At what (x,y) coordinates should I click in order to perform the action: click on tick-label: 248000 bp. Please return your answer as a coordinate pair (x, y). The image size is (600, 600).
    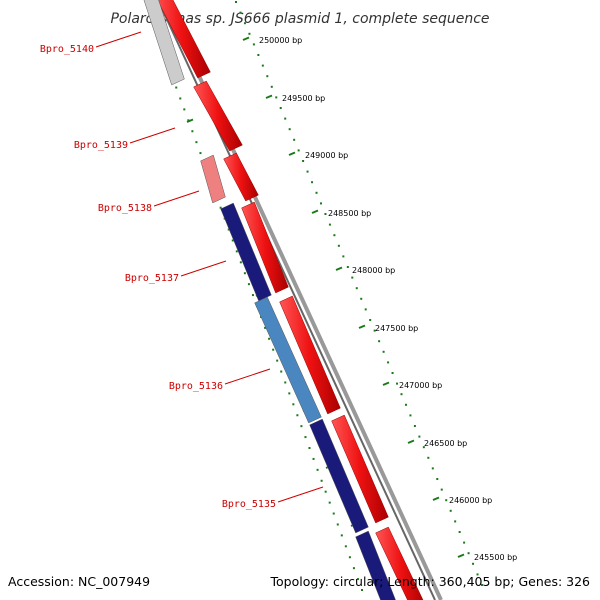
    Looking at the image, I should click on (373, 270).